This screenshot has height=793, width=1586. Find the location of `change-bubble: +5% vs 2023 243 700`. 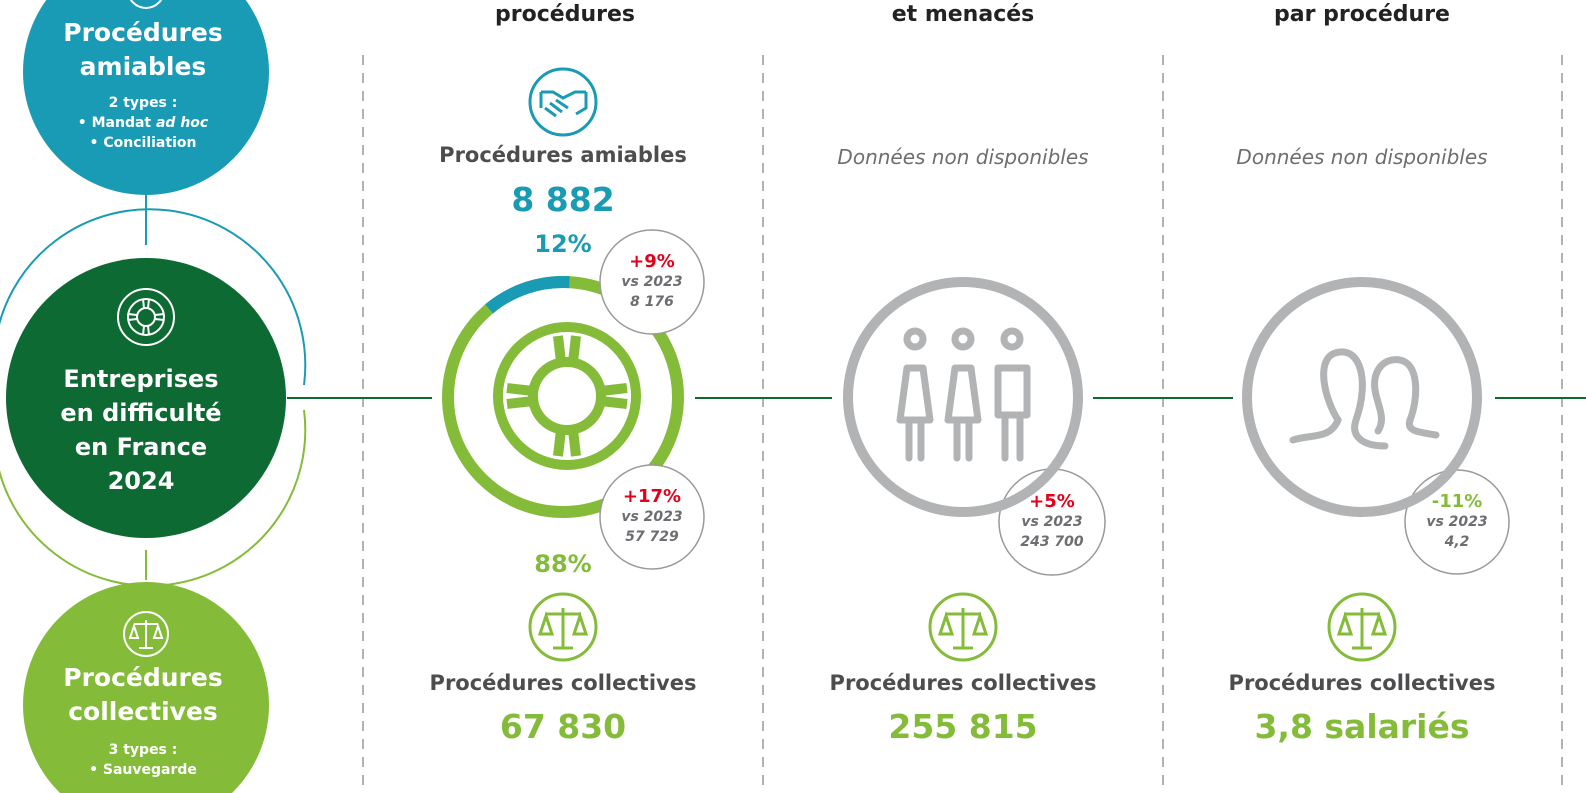

change-bubble: +5% vs 2023 243 700 is located at coordinates (1051, 522).